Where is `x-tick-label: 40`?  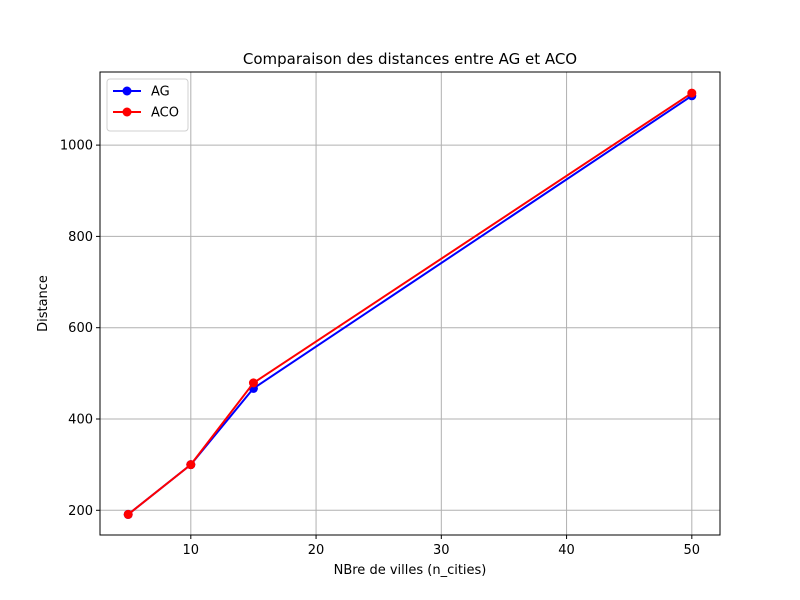
x-tick-label: 40 is located at coordinates (566, 550).